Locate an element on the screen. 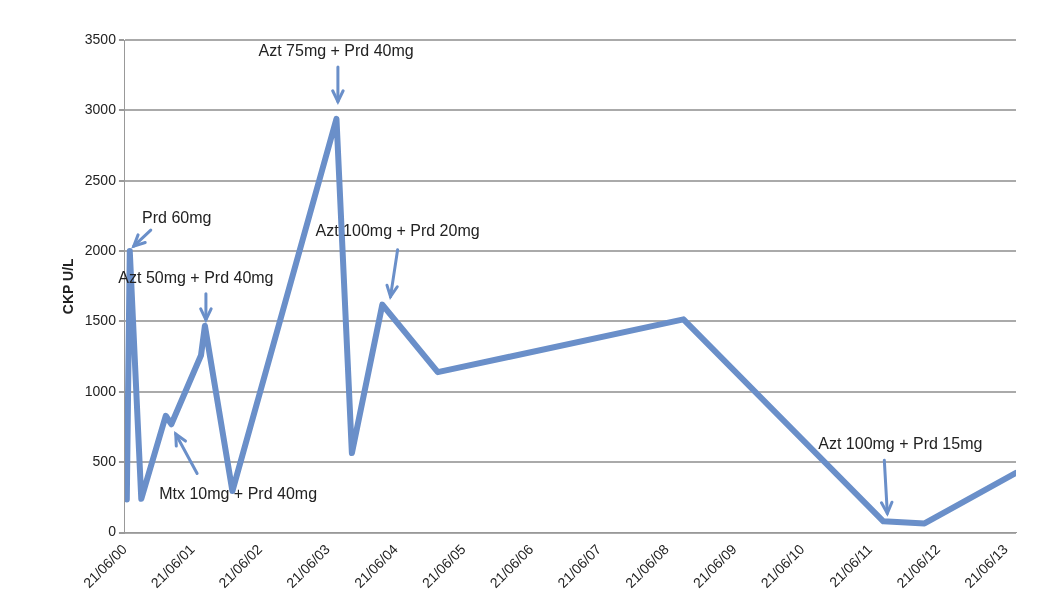 This screenshot has height=600, width=1041. y-tick-label: 1000 is located at coordinates (100, 390).